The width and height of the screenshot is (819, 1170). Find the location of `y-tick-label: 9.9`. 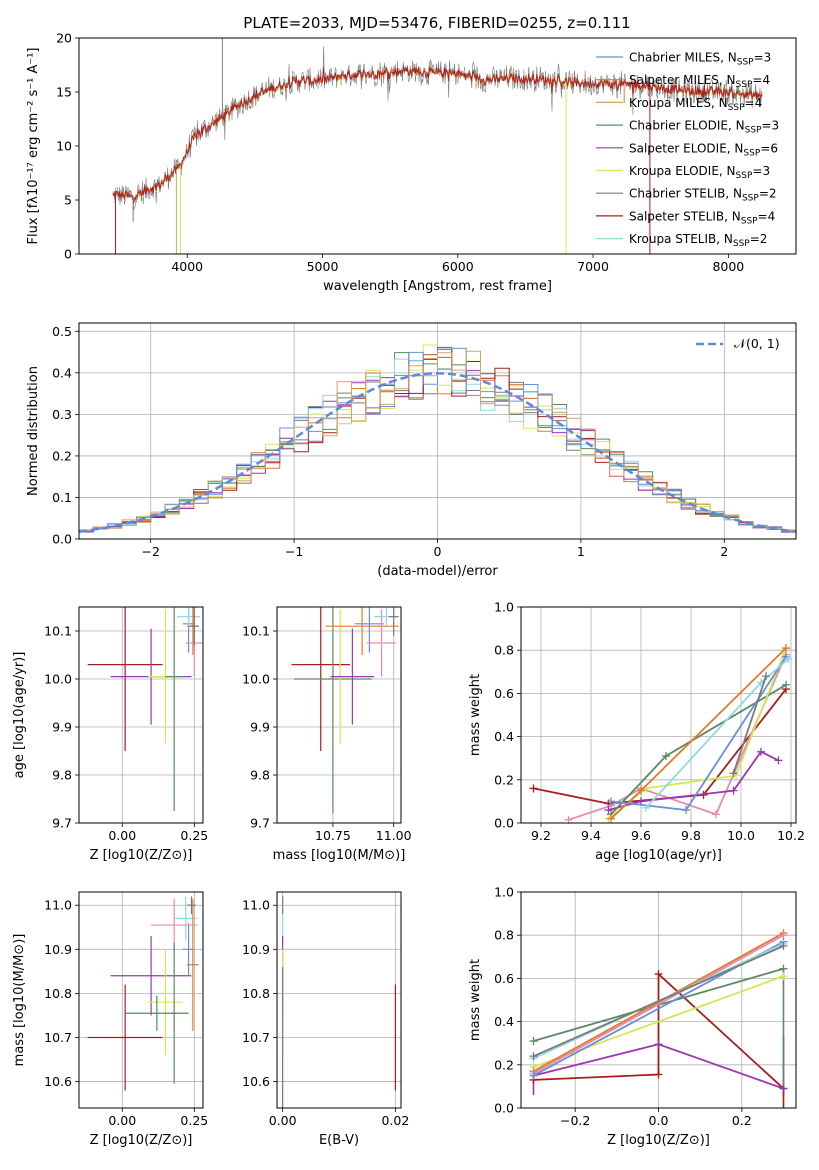

y-tick-label: 9.9 is located at coordinates (260, 727).